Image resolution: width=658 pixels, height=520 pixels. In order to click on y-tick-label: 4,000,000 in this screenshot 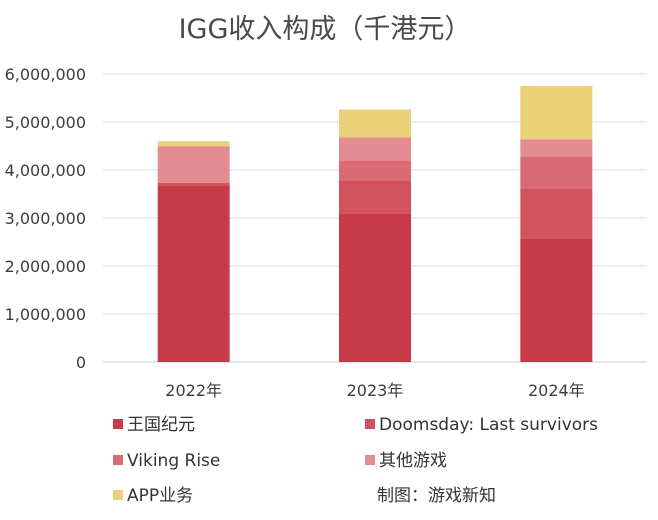, I will do `click(45, 170)`.